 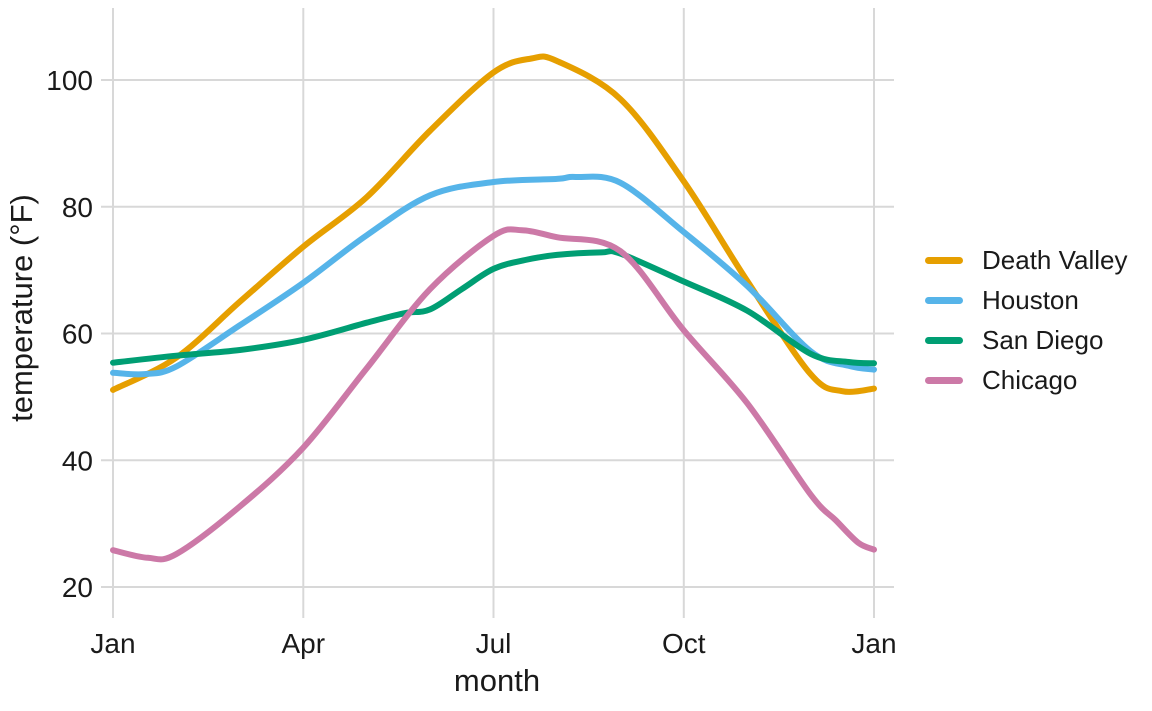 I want to click on y-axis-title: temperature (°F), so click(x=21, y=308).